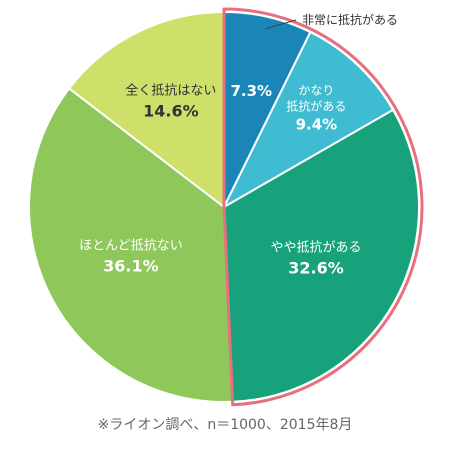  I want to click on callout-leader-line, so click(281, 24).